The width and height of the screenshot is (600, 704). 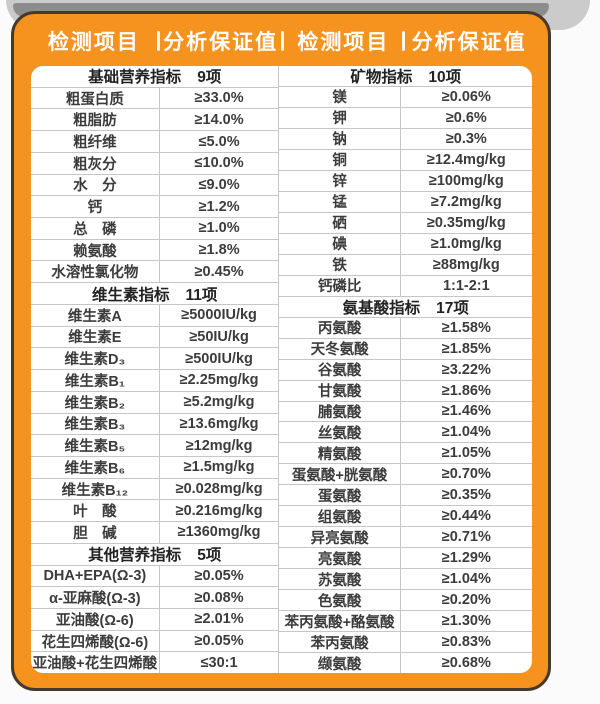 What do you see at coordinates (405, 160) in the screenshot?
I see `table-row: 铜 ≥12.4mg/kg` at bounding box center [405, 160].